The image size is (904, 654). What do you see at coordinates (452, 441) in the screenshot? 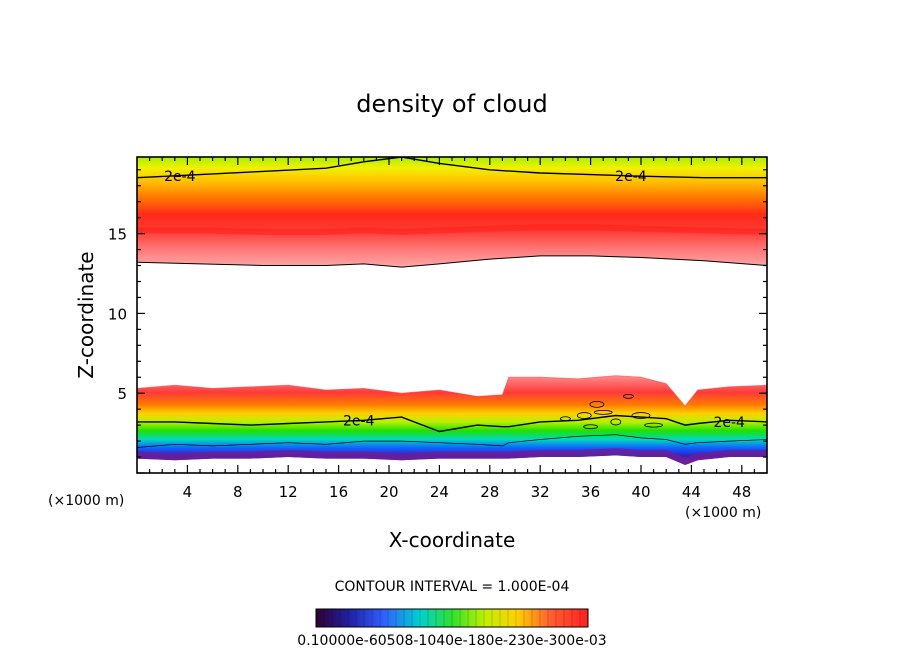
I see `lower-inner-contour-line` at bounding box center [452, 441].